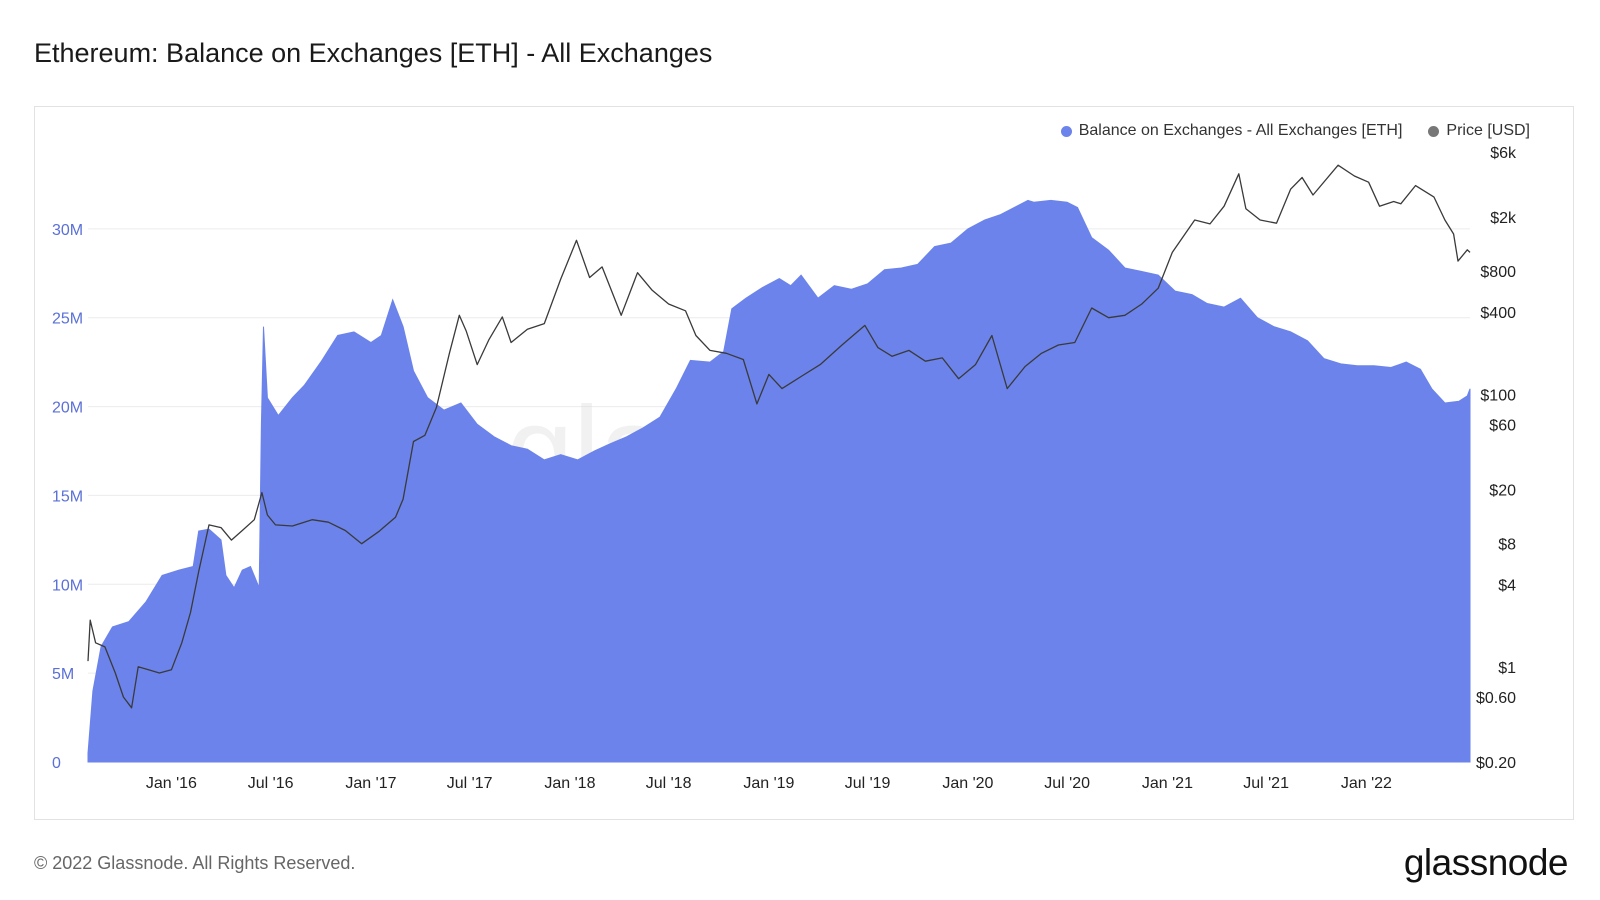  What do you see at coordinates (1266, 783) in the screenshot?
I see `x-tick-label: Jul '21` at bounding box center [1266, 783].